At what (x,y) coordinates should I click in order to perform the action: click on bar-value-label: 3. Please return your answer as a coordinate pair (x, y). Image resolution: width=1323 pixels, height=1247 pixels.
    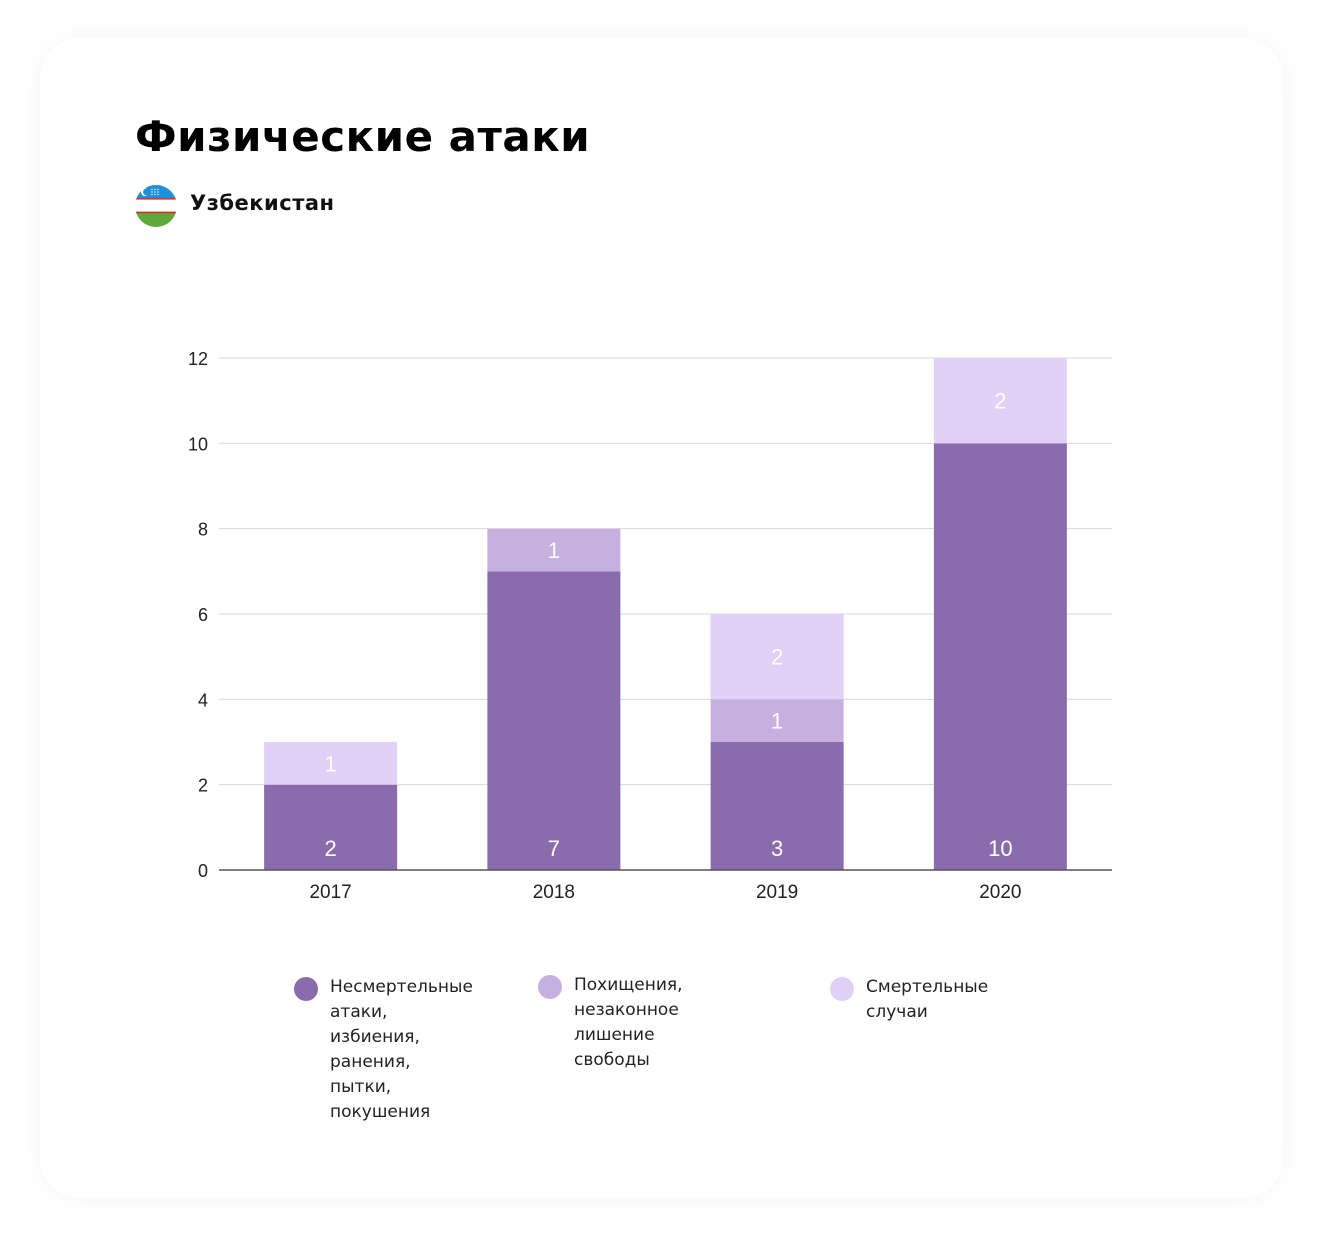
    Looking at the image, I should click on (777, 848).